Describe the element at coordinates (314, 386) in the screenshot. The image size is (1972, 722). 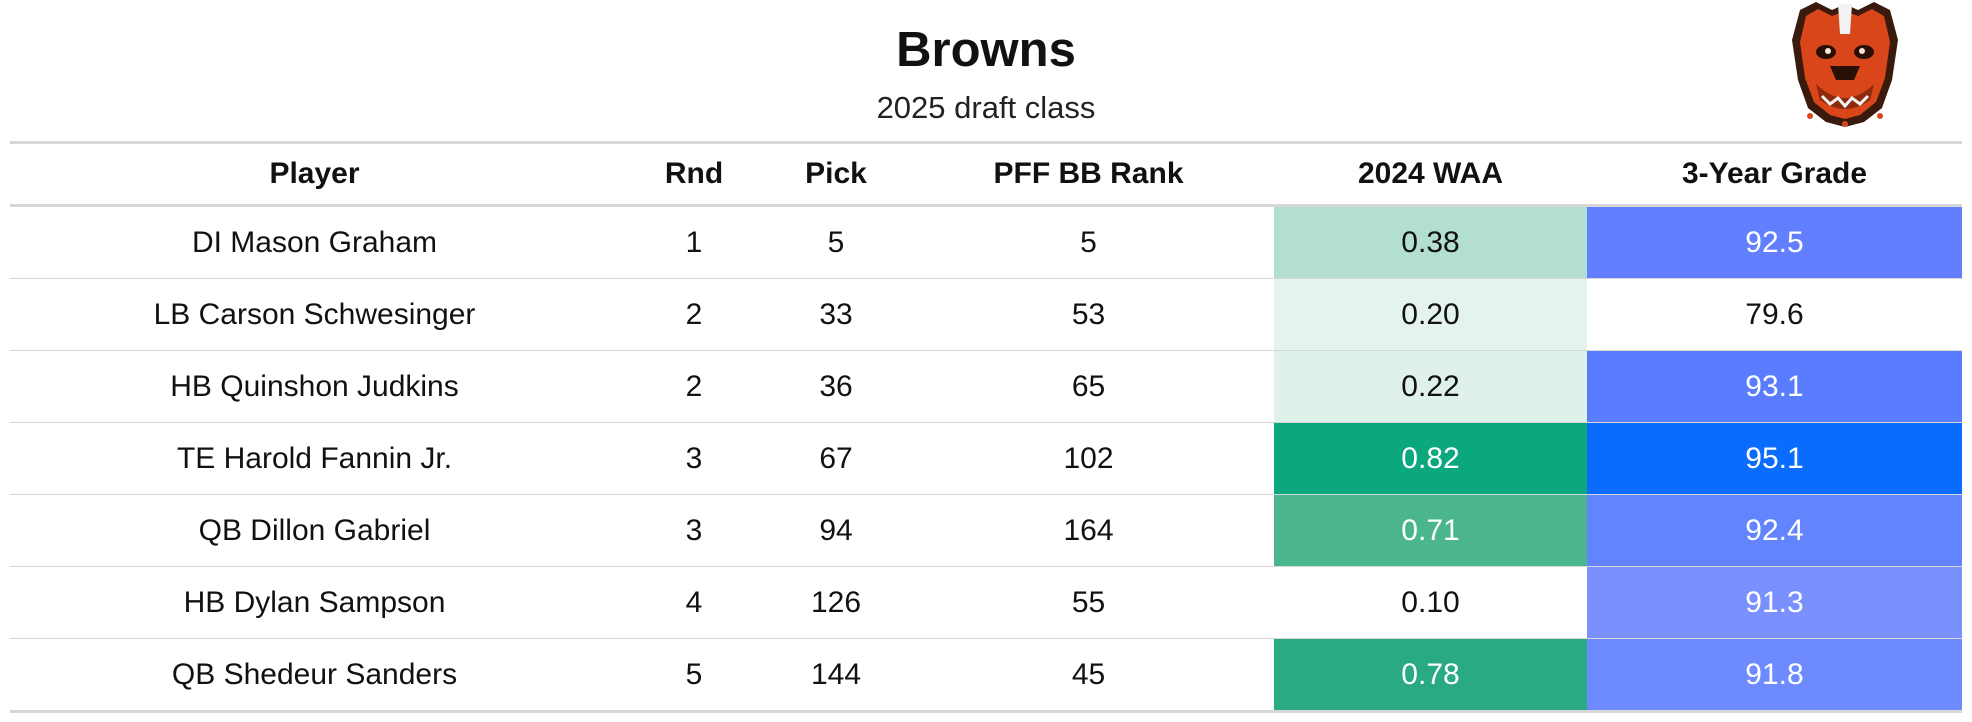
I see `player-cell: HB Quinshon Judkins` at that location.